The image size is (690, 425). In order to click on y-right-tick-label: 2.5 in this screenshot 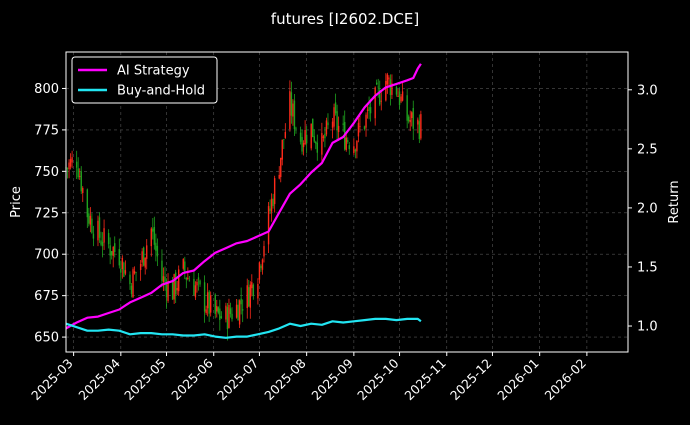, I will do `click(647, 149)`.